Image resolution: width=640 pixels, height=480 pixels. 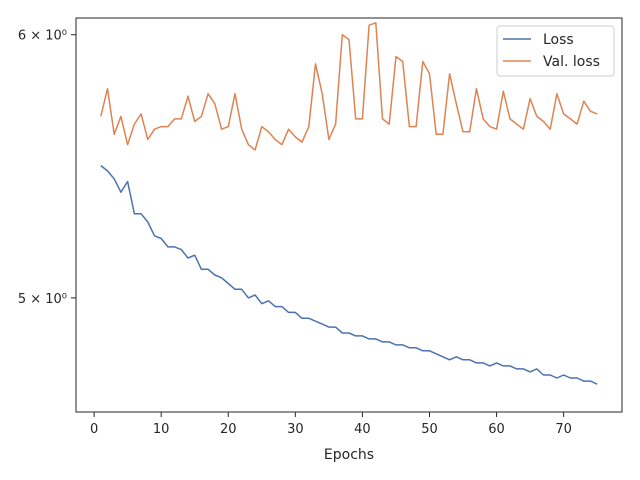 What do you see at coordinates (558, 40) in the screenshot?
I see `legend-label: Loss` at bounding box center [558, 40].